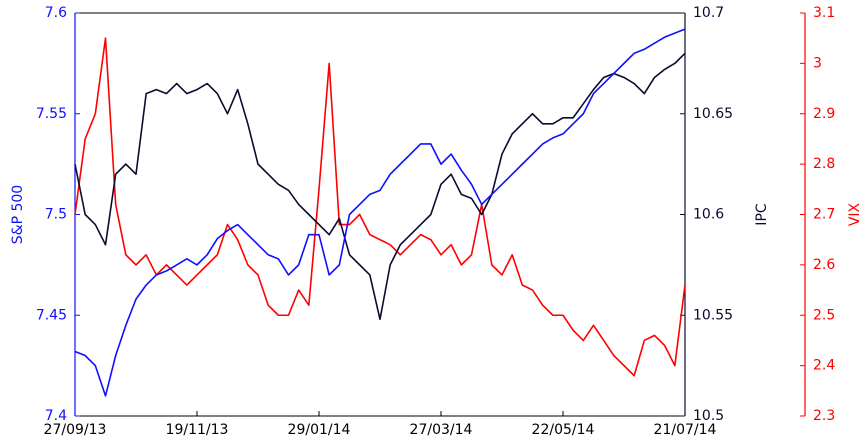 The height and width of the screenshot is (440, 865). I want to click on x-tick-label: 27/09/13, so click(75, 430).